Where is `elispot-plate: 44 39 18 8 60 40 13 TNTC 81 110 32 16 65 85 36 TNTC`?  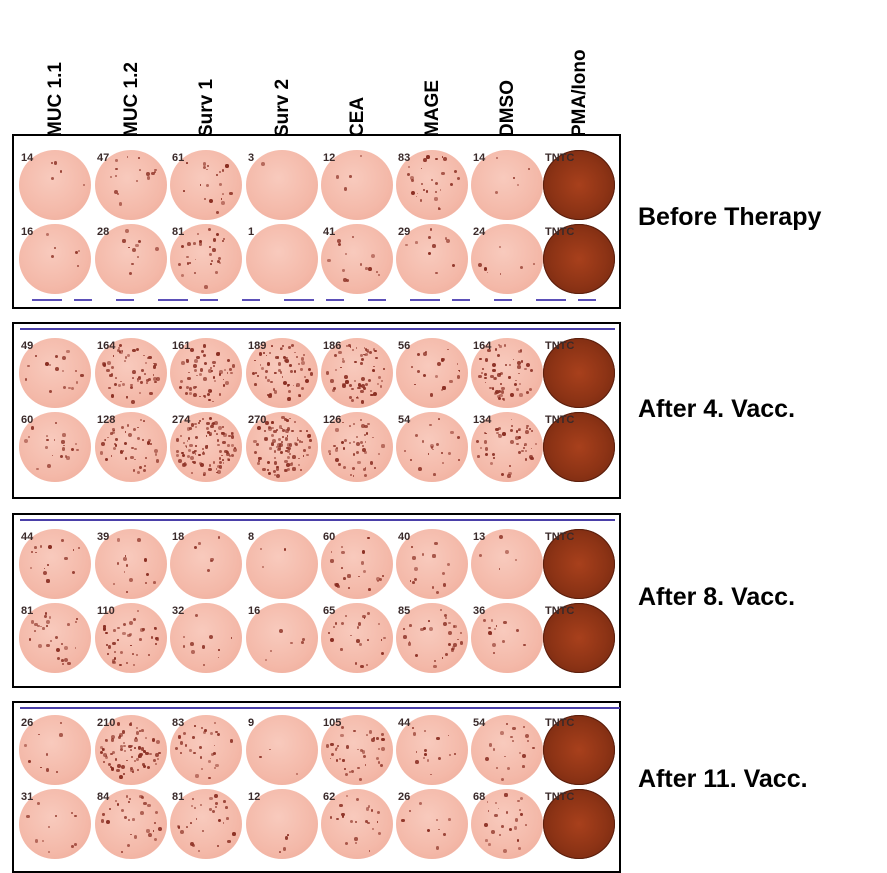
elispot-plate: 44 39 18 8 60 40 13 TNTC 81 110 32 16 65 85 36 TNTC is located at coordinates (316, 600).